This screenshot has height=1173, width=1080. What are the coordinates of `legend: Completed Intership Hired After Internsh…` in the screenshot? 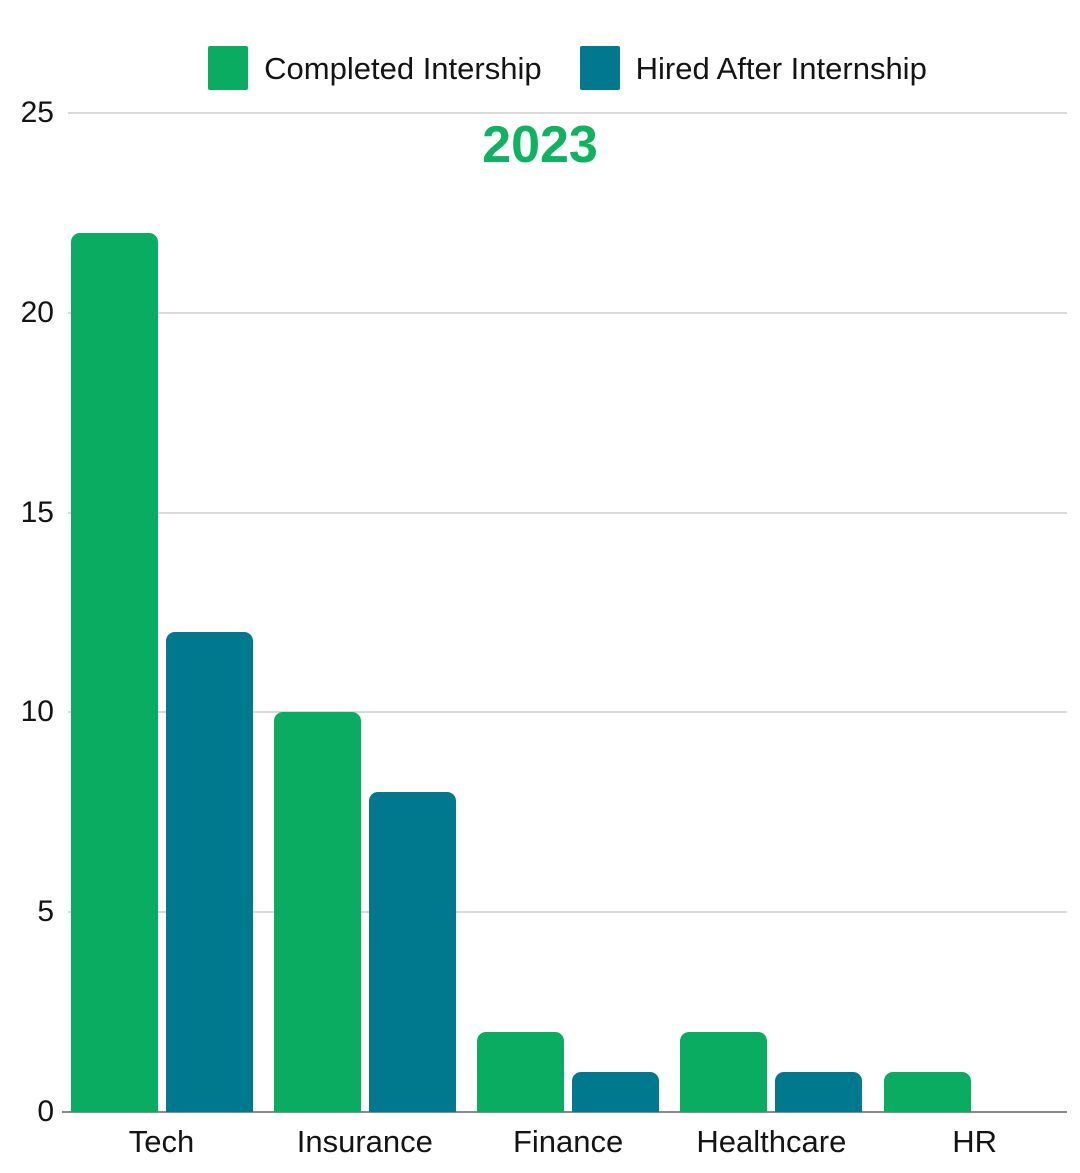 It's located at (567, 68).